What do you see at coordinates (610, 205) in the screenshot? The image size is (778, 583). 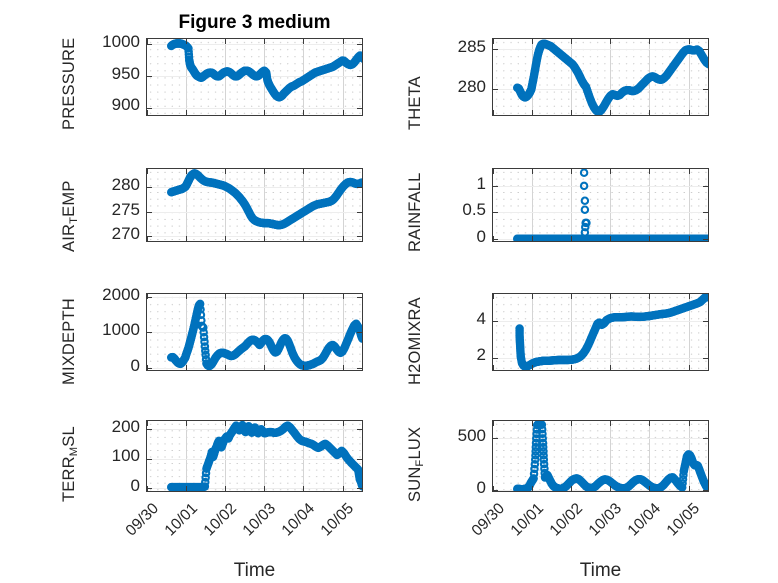 I see `data-series-rainfall` at bounding box center [610, 205].